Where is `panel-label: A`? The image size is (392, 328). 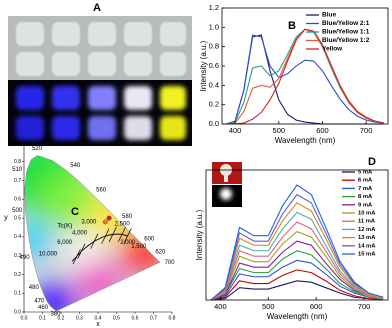
panel-label: A is located at coordinates (97, 8).